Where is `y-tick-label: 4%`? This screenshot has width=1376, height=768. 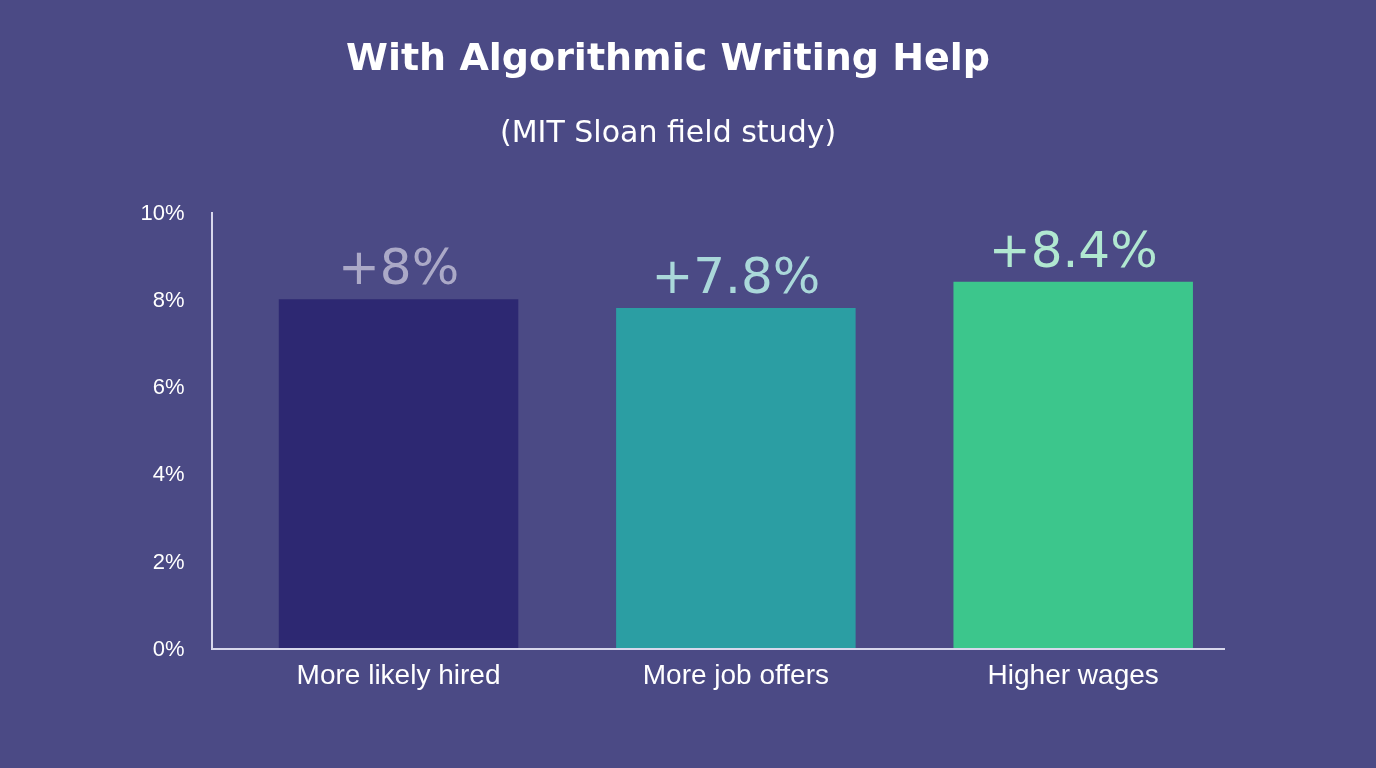 y-tick-label: 4% is located at coordinates (168, 474).